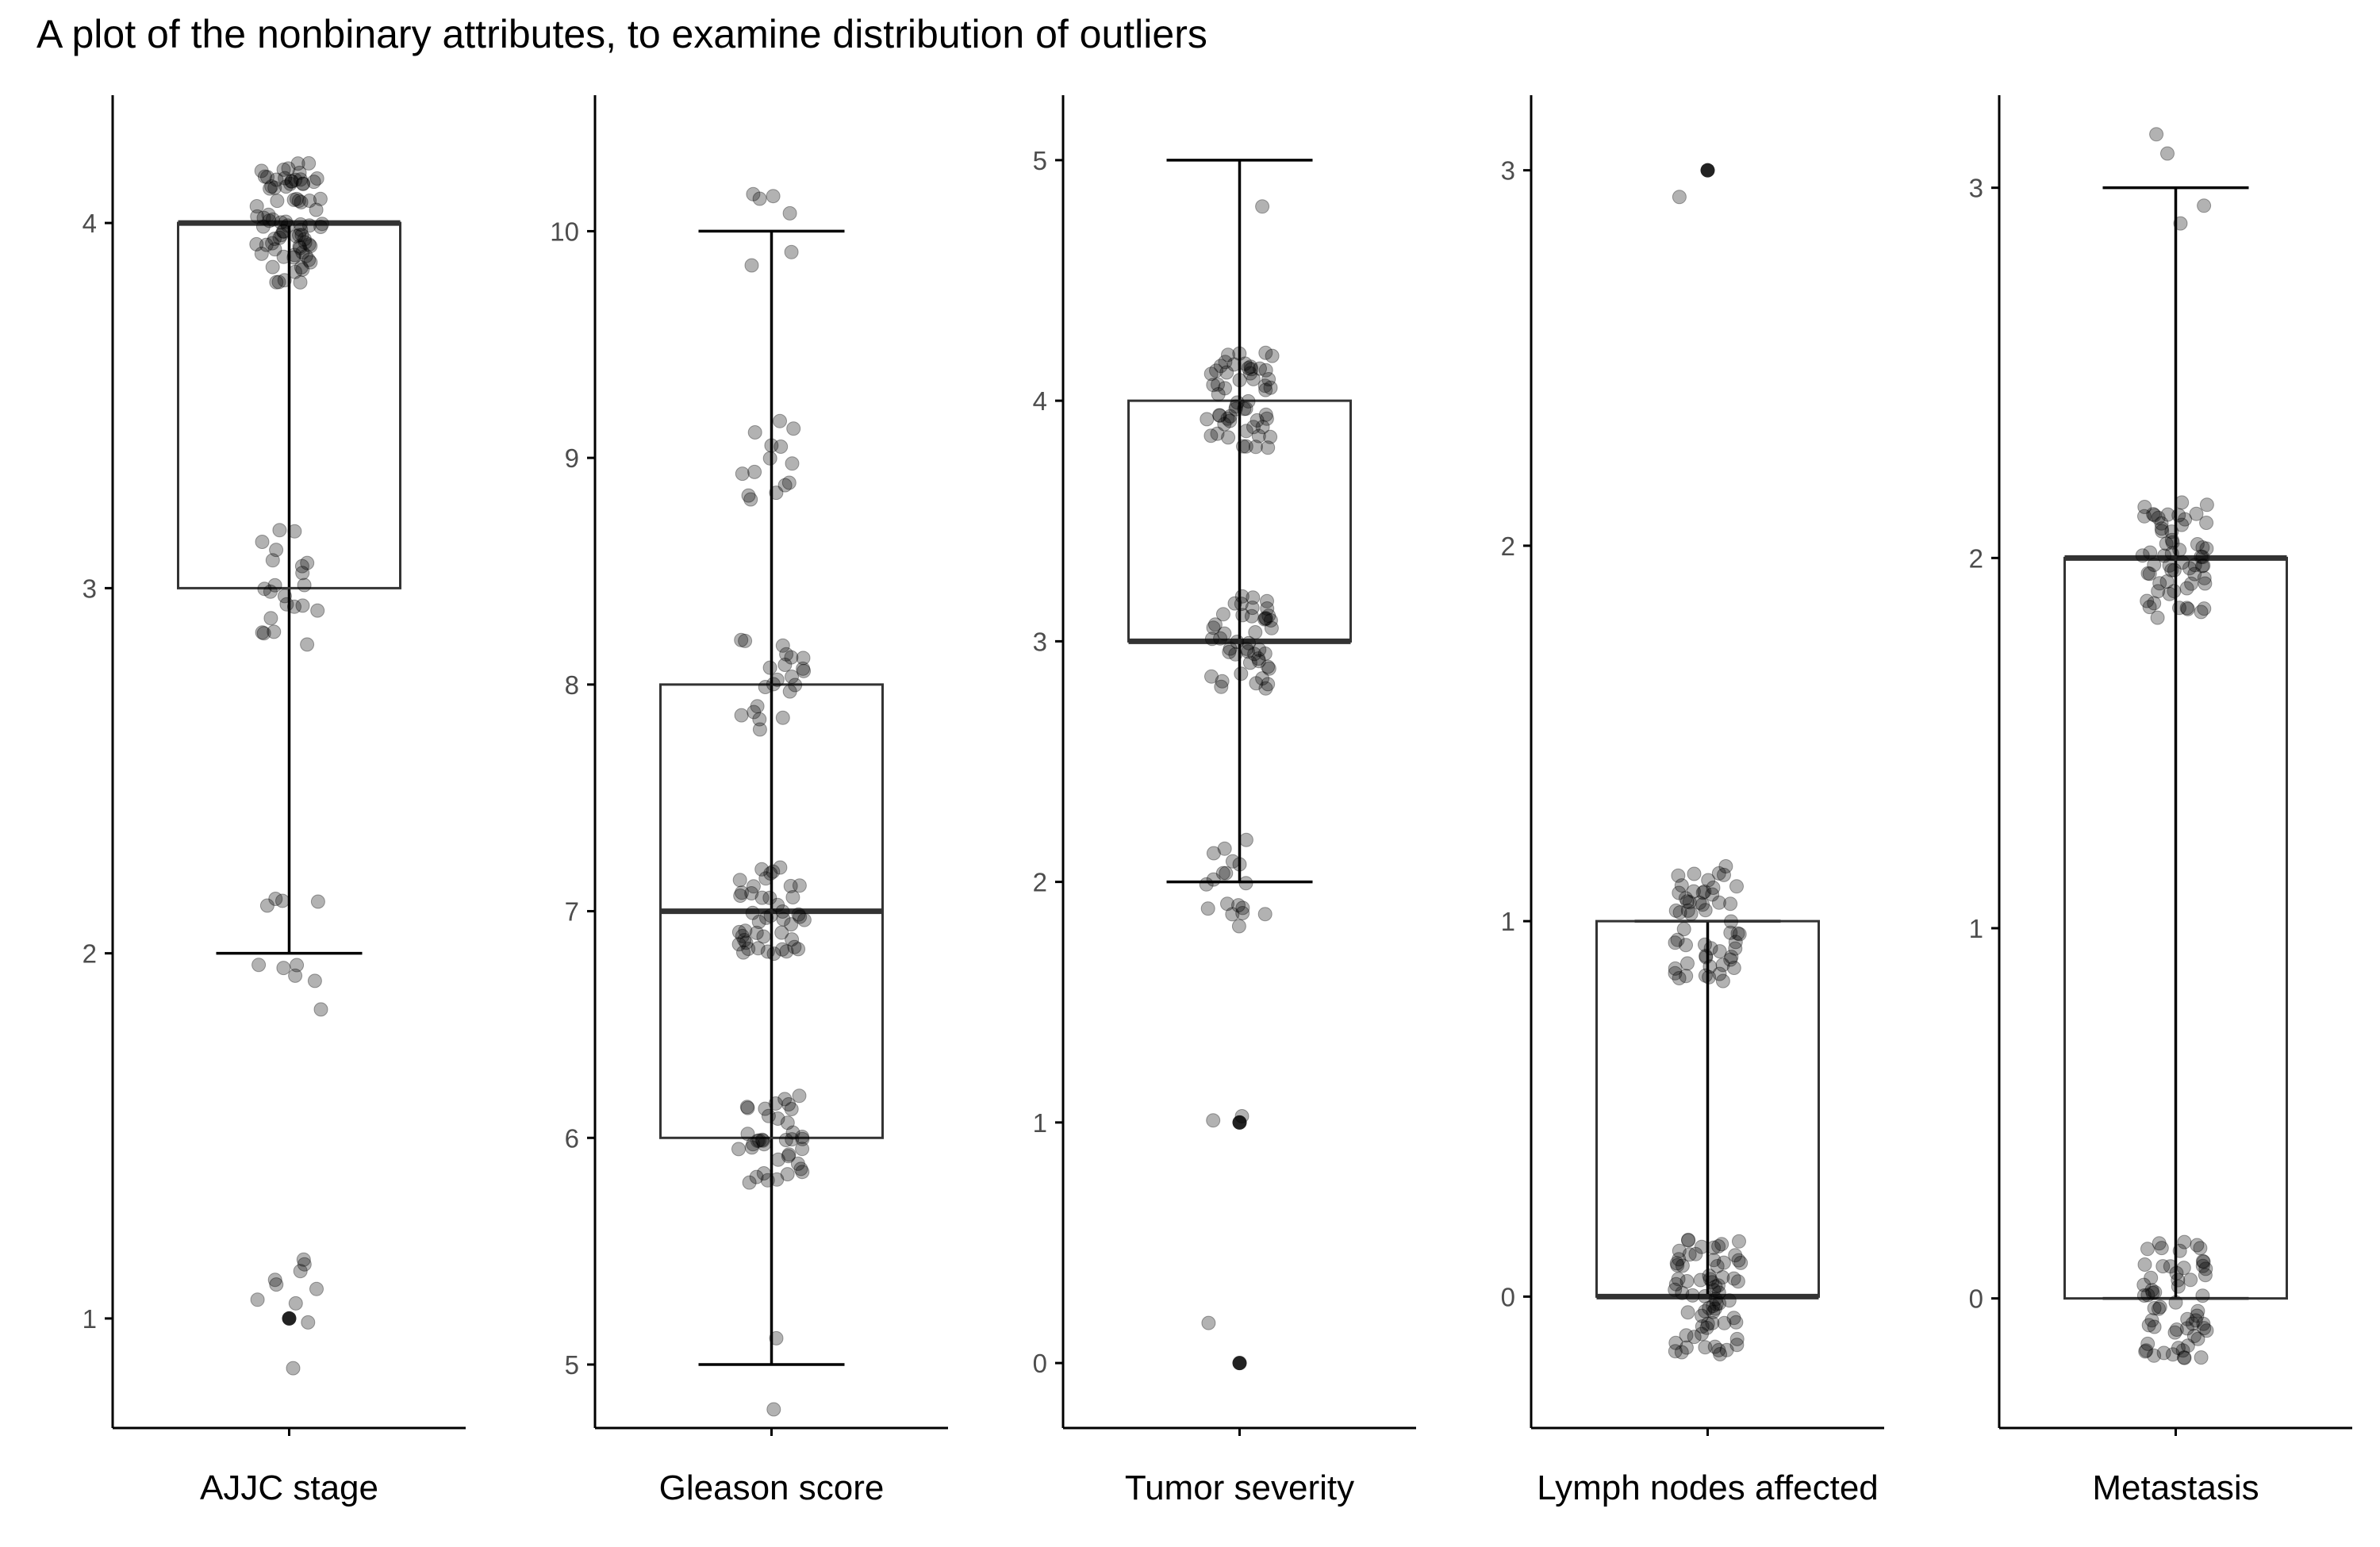 The height and width of the screenshot is (1547, 2380). I want to click on y-tick-label: 6, so click(572, 1138).